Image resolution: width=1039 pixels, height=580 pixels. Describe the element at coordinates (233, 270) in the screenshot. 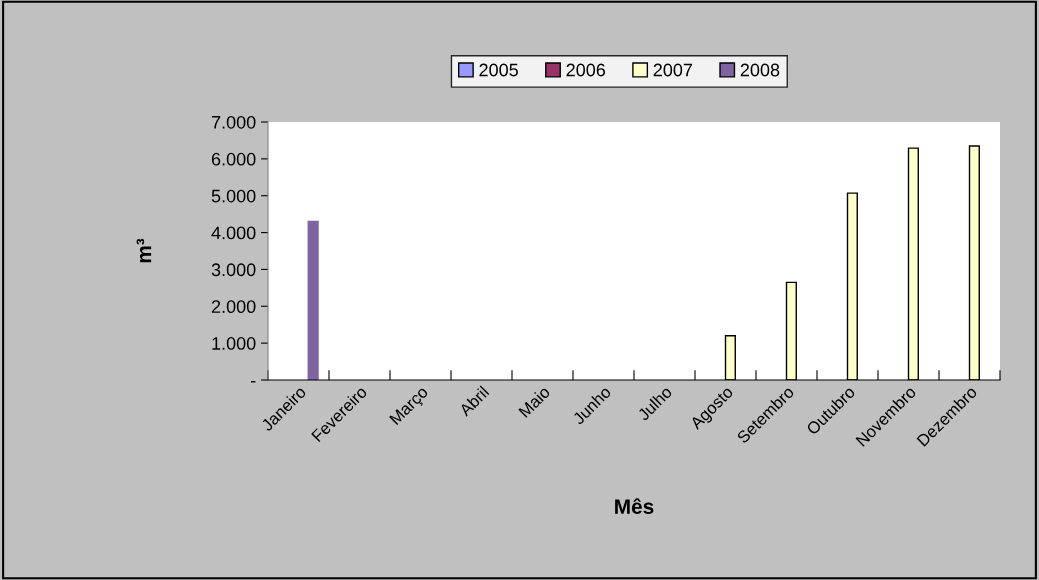

I see `y-tick-label: 3.000` at that location.